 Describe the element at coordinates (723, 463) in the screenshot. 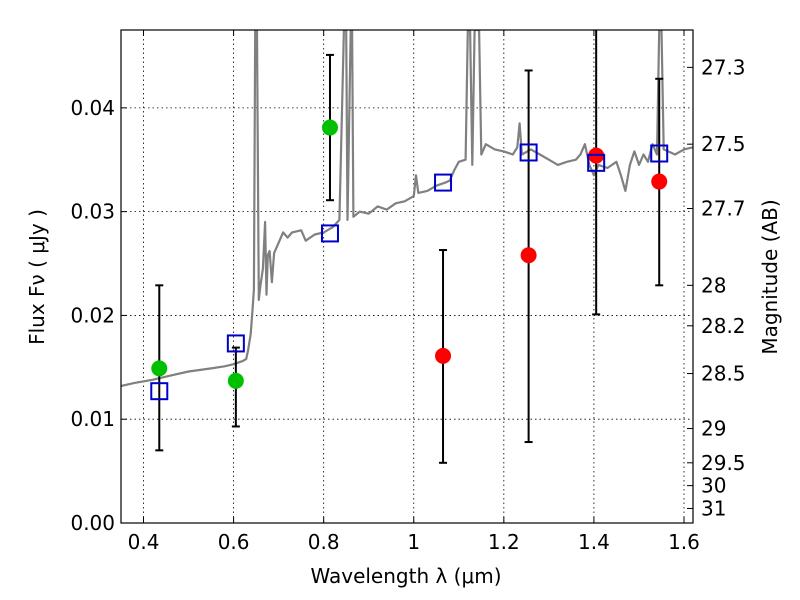

I see `y-right-tick-label: 29.5` at that location.